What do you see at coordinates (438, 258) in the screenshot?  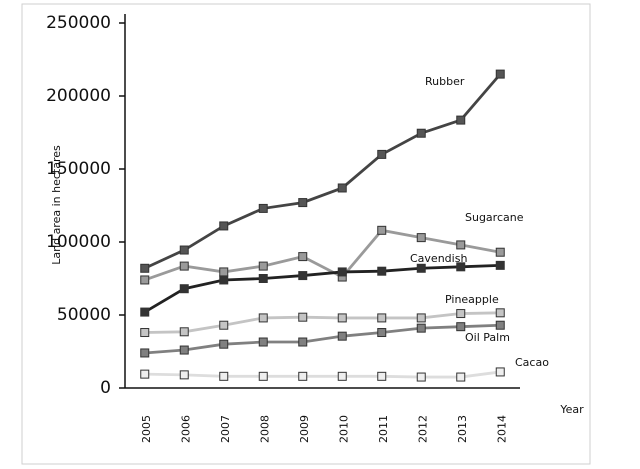 I see `series-label: Cavendish` at bounding box center [438, 258].